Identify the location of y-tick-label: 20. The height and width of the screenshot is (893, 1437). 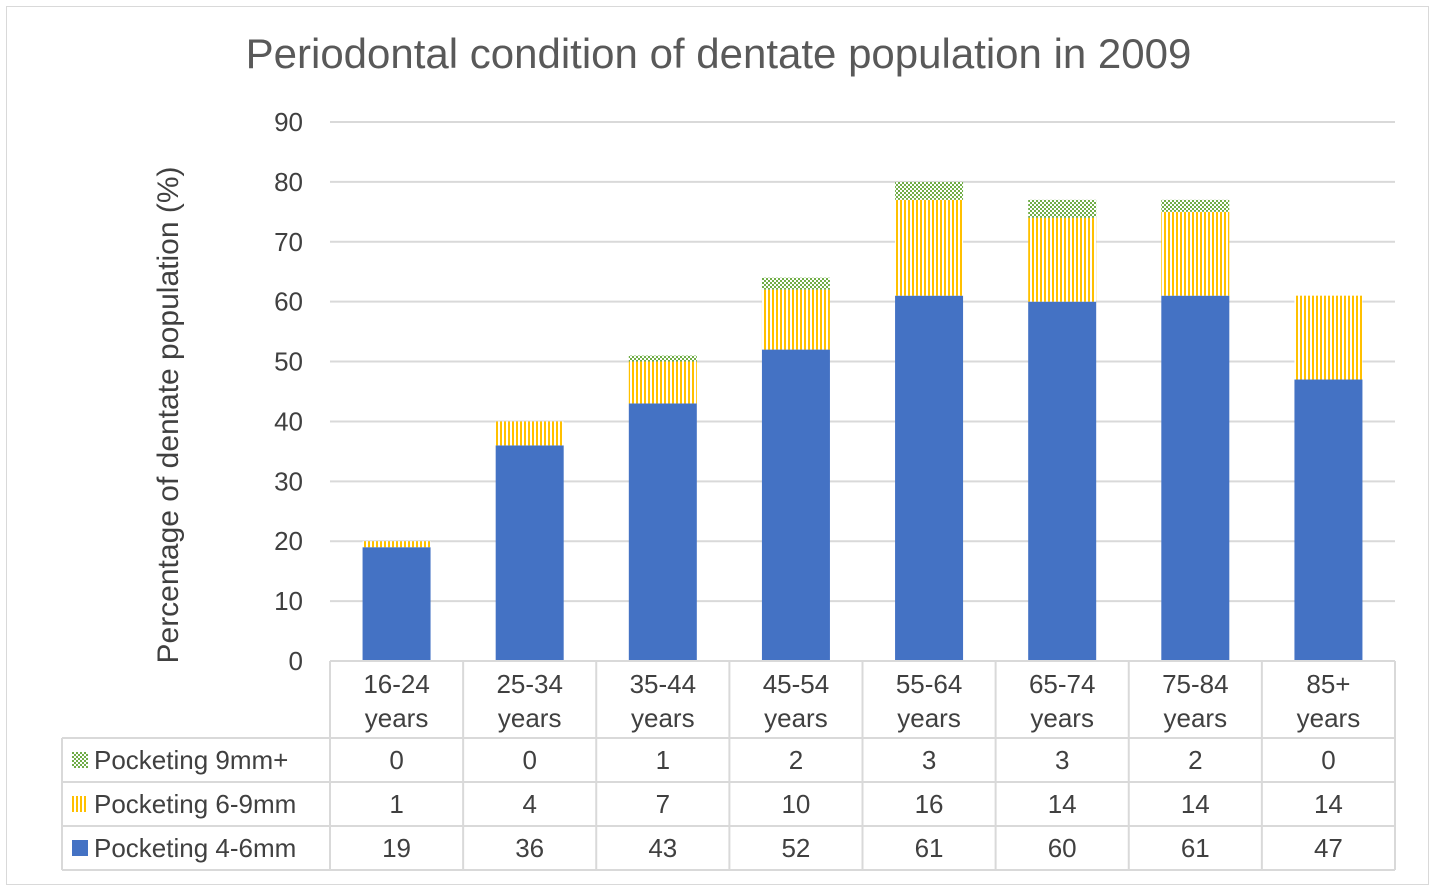
(288, 541).